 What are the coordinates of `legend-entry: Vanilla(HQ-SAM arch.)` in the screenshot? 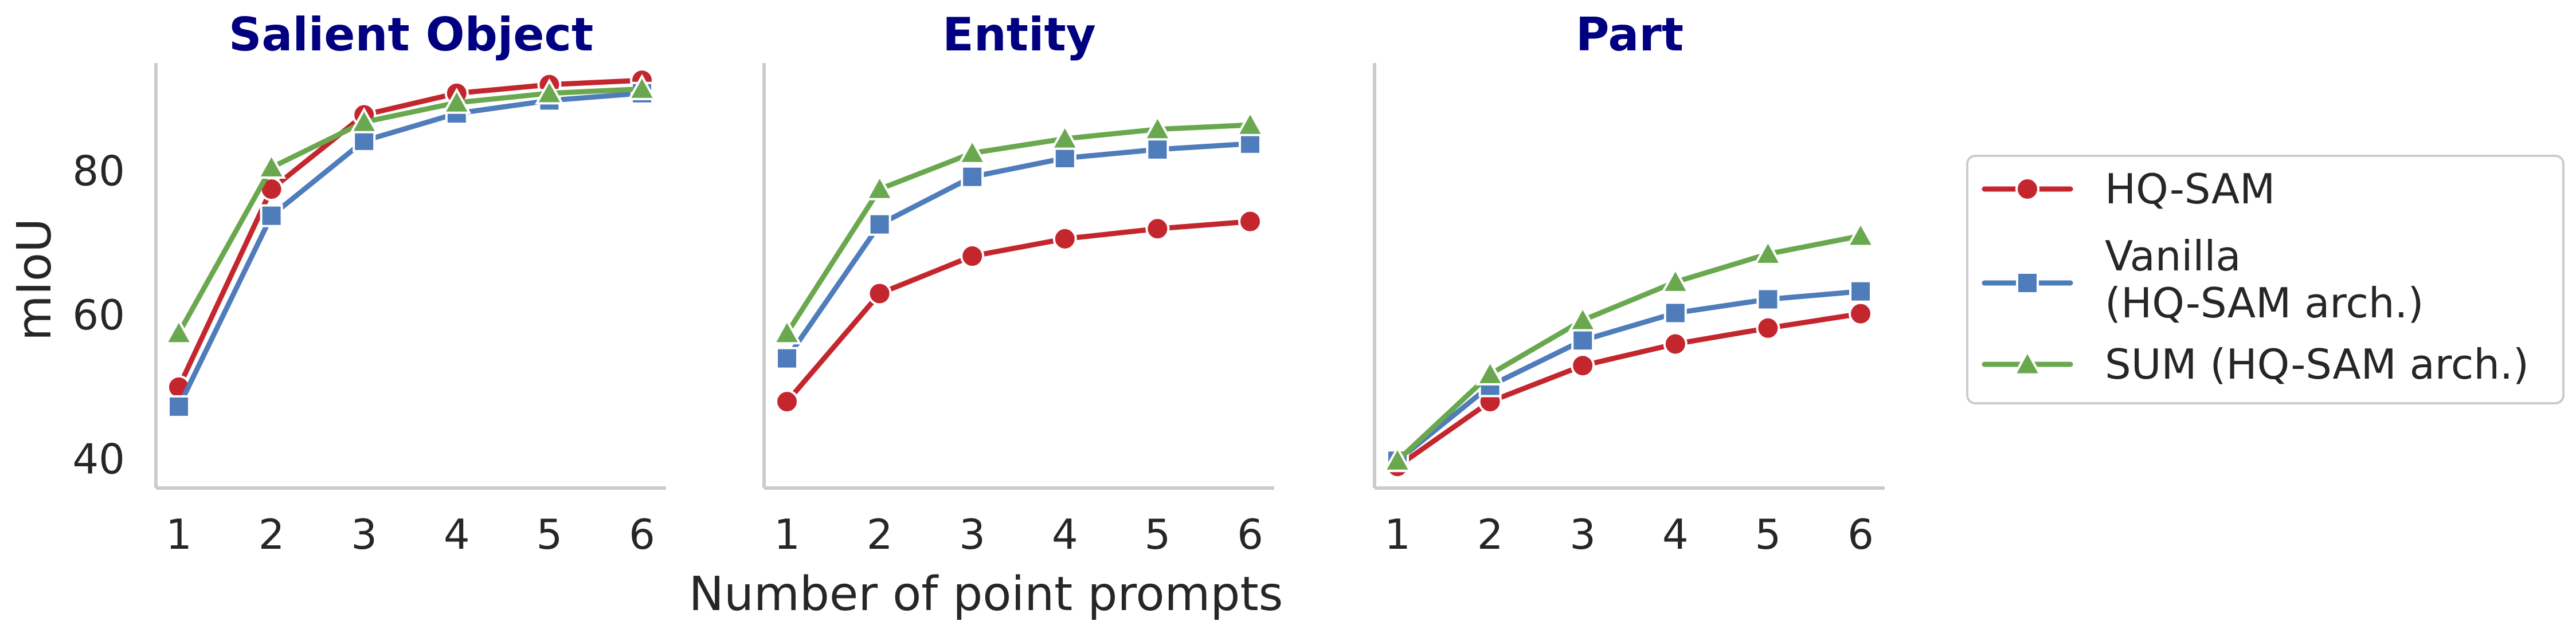 It's located at (2203, 279).